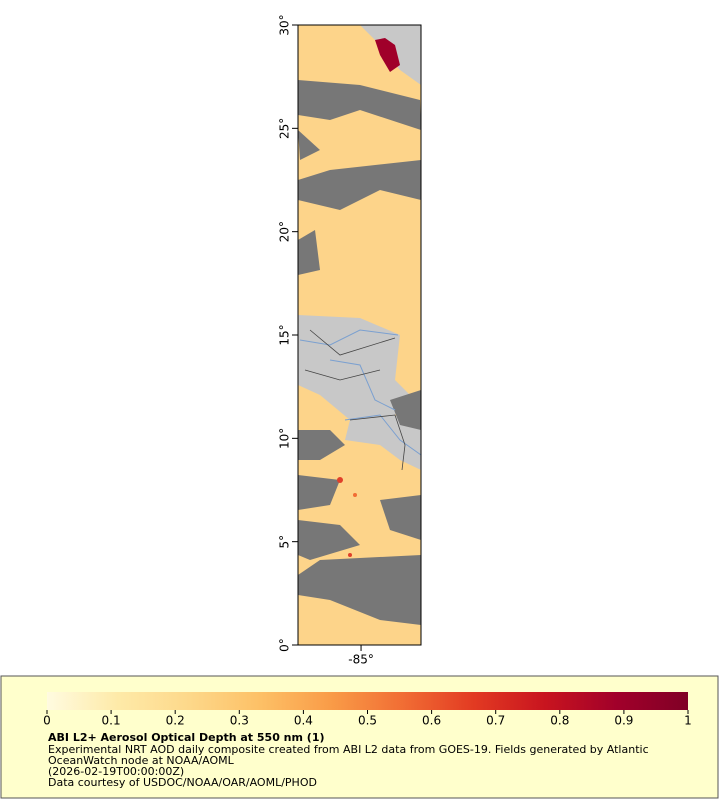 Image resolution: width=720 pixels, height=800 pixels. I want to click on lon-tick-label: -85°, so click(361, 660).